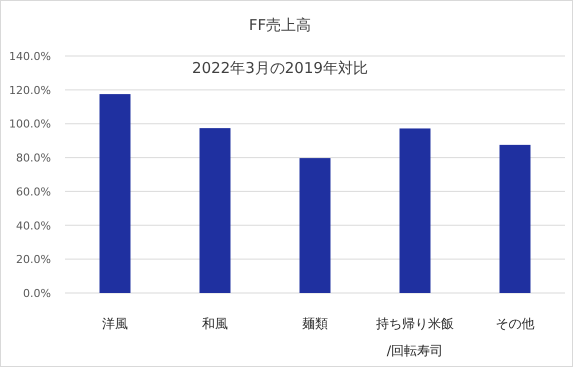  I want to click on y-tick-label: 140.0%, so click(30, 56).